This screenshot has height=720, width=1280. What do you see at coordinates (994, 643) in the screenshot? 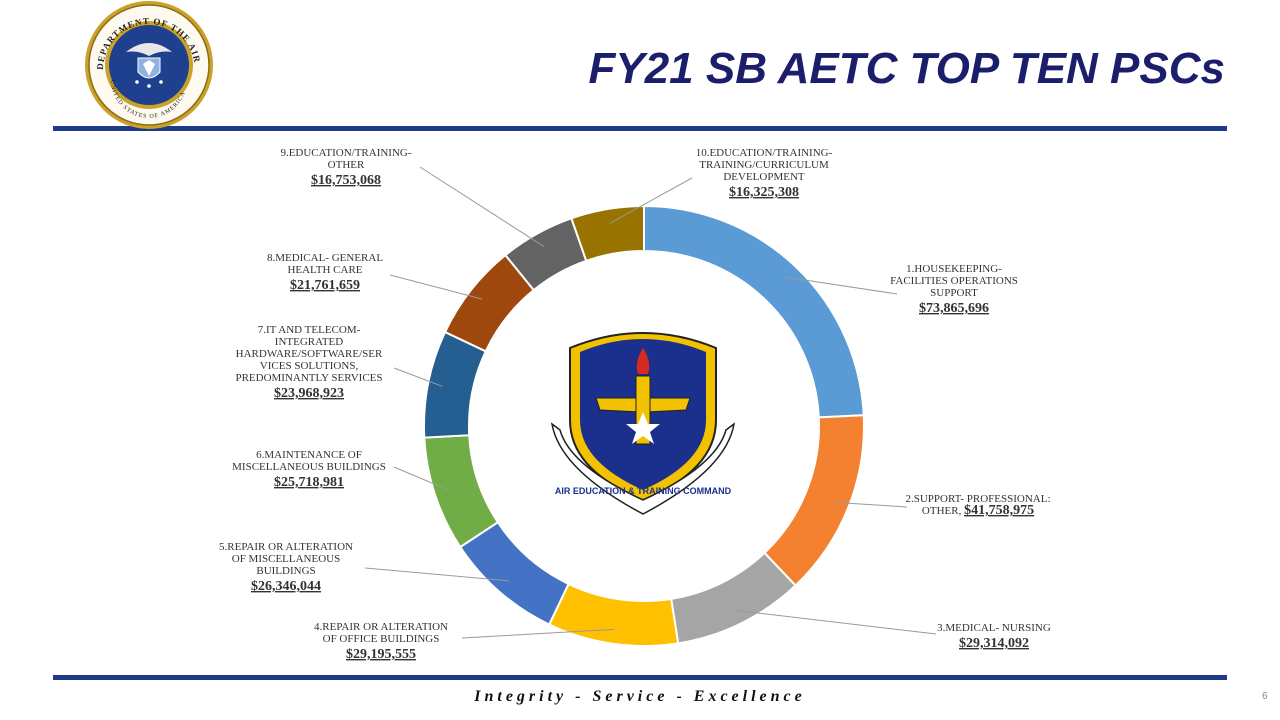
I see `data-value-3: $29,314,092` at bounding box center [994, 643].